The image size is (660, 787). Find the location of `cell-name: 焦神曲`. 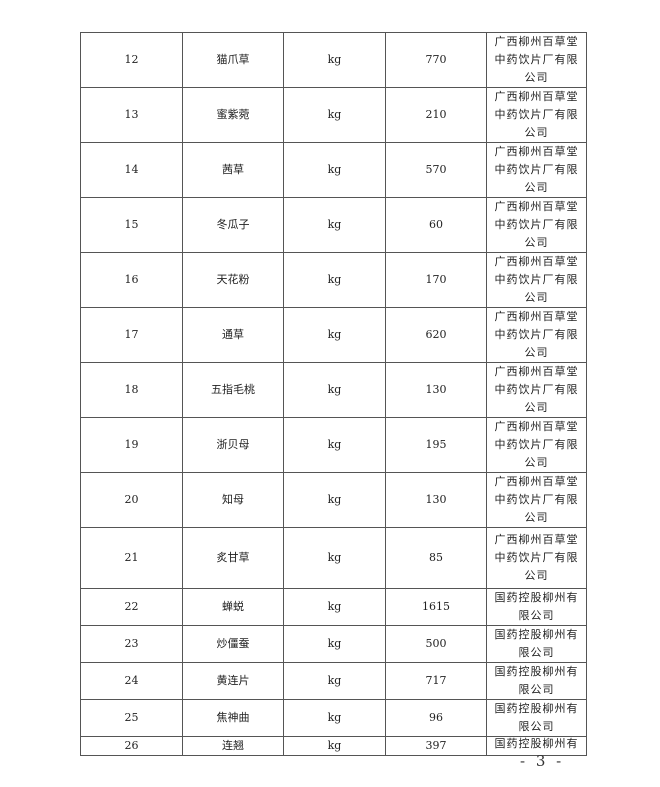

cell-name: 焦神曲 is located at coordinates (233, 718).